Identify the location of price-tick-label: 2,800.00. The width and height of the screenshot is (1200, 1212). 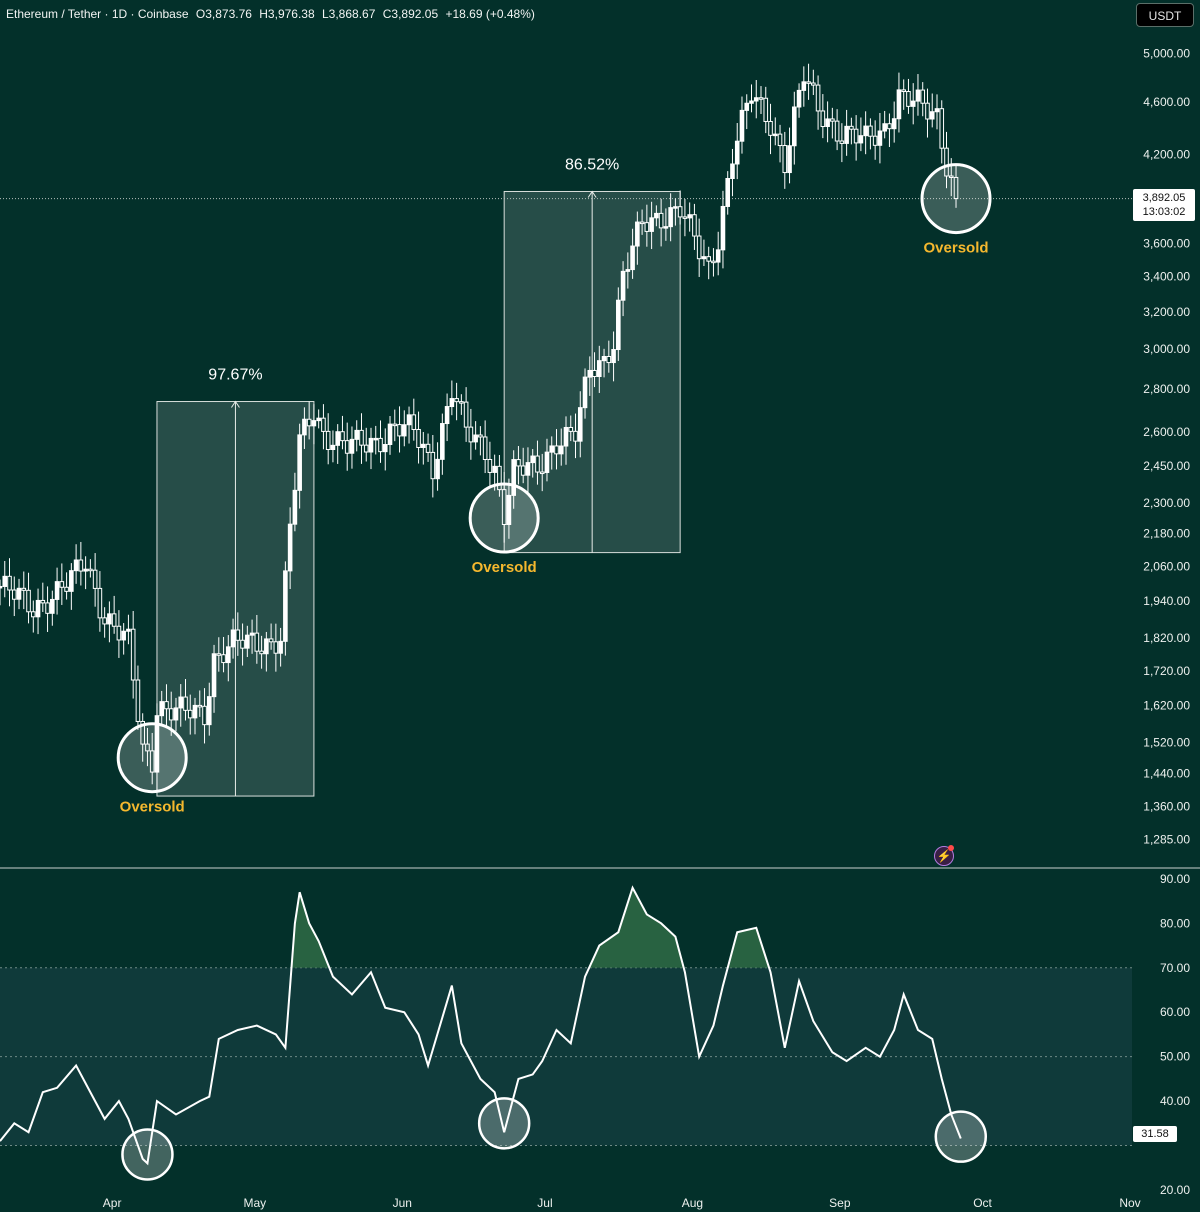
(1166, 389).